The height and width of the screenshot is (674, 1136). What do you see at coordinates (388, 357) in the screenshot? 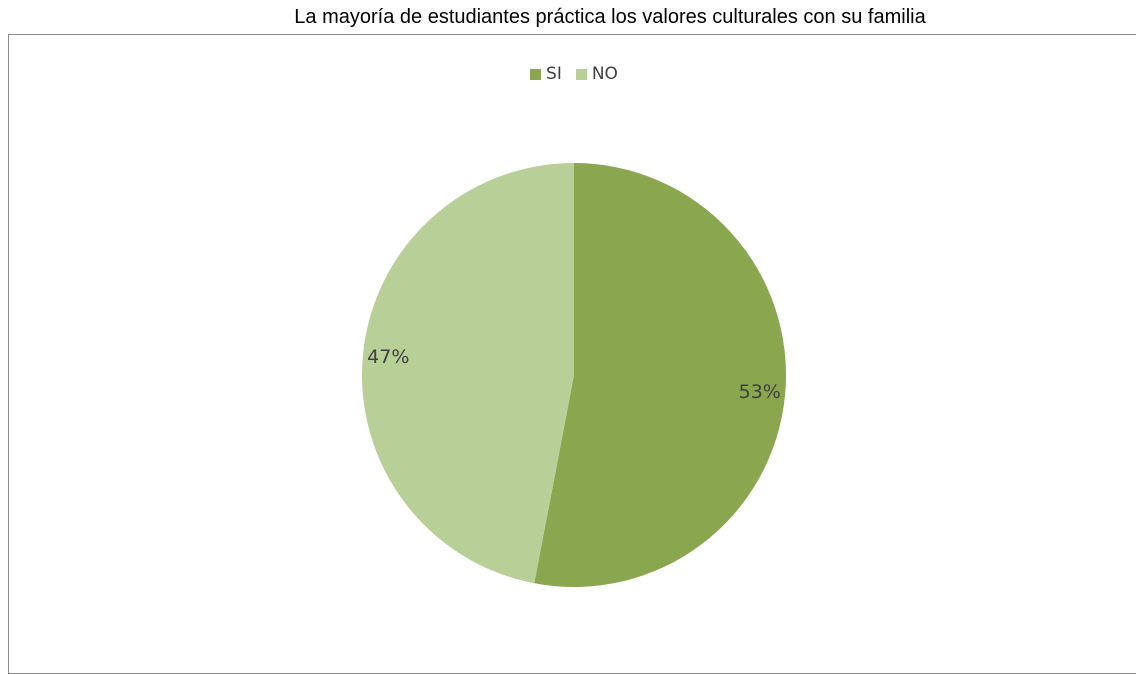
I see `data-label-no: 47%` at bounding box center [388, 357].